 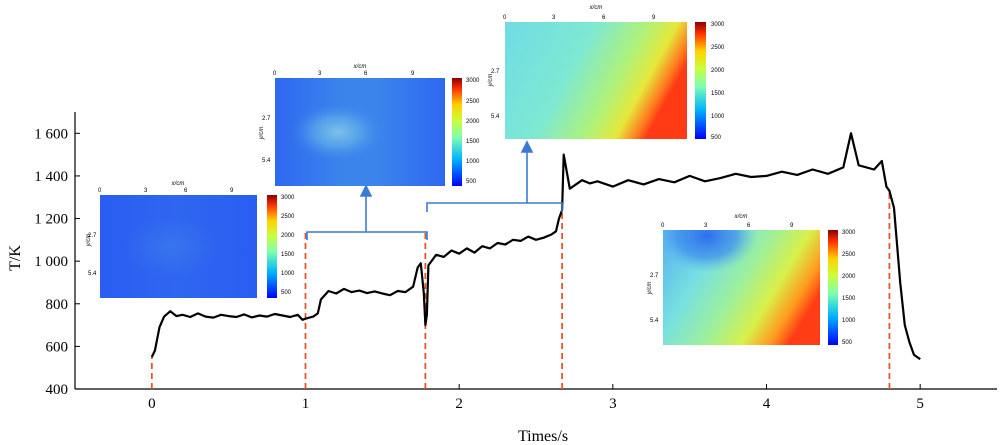 I want to click on inset-4-y-label: y/cm, so click(x=650, y=289).